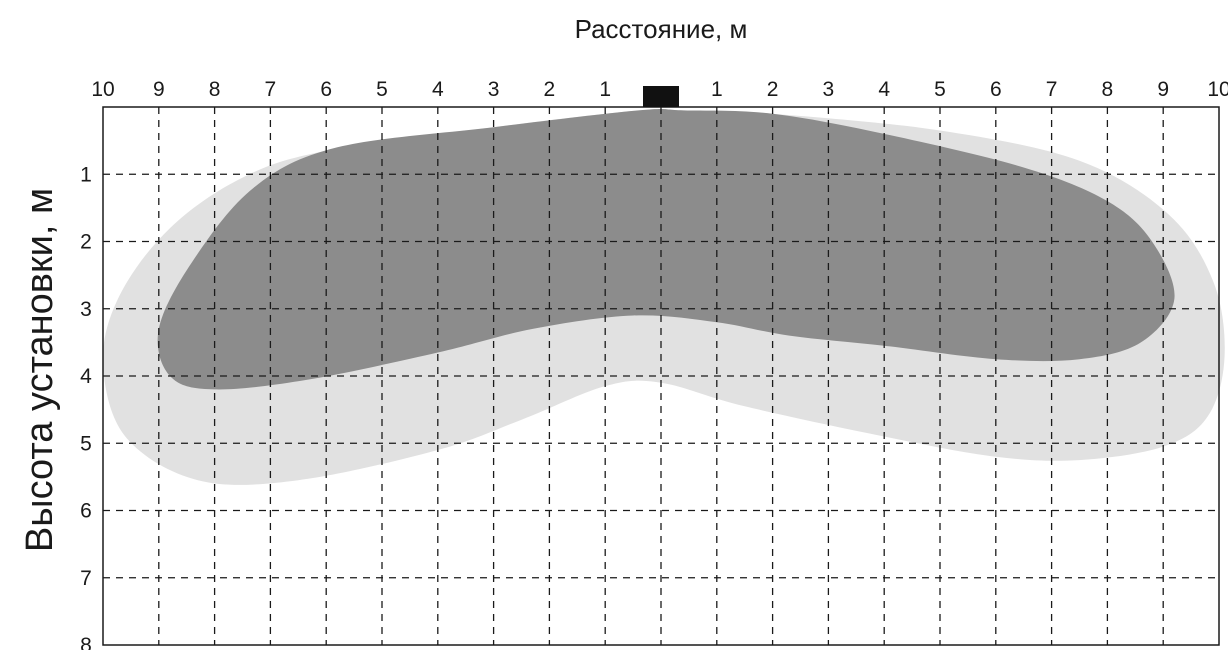  I want to click on y-tick-label: 4, so click(86, 376).